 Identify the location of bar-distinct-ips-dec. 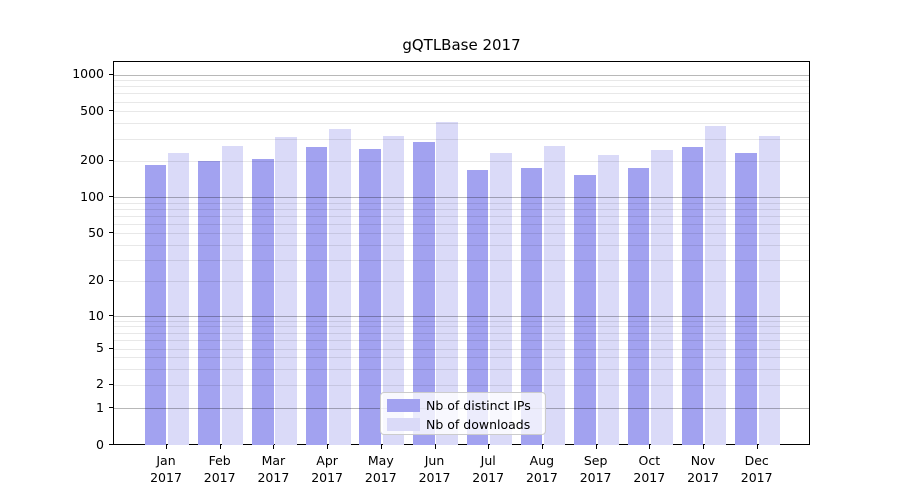
(746, 298).